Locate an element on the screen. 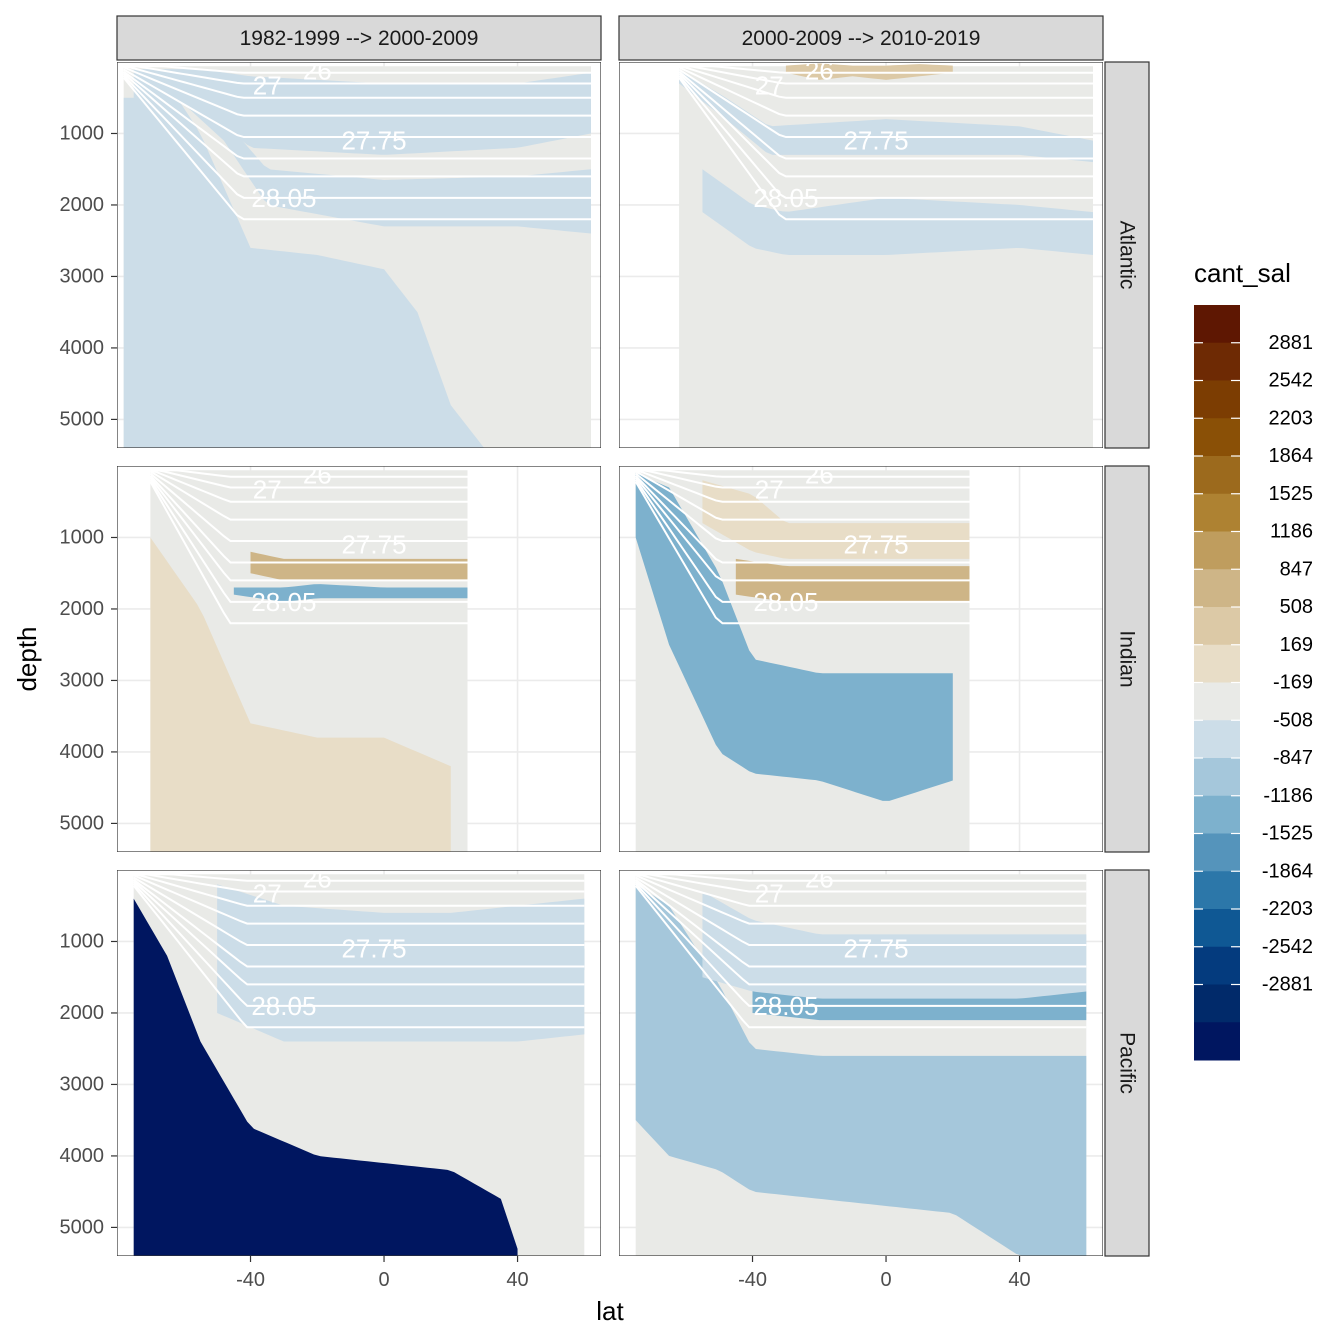 This screenshot has width=1344, height=1344. y-tick-label: 2000 is located at coordinates (82, 609).